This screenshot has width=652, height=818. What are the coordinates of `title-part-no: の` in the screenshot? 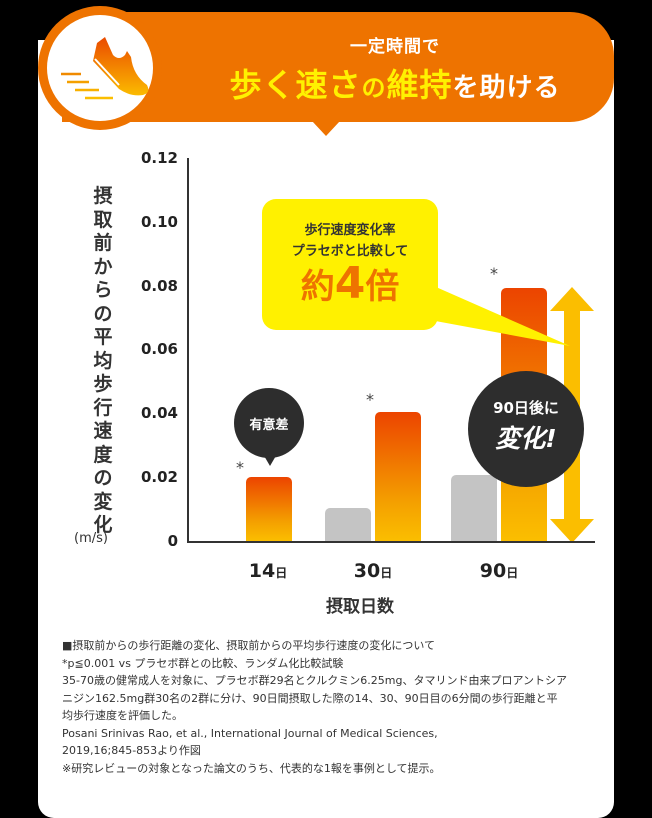 It's located at (374, 88).